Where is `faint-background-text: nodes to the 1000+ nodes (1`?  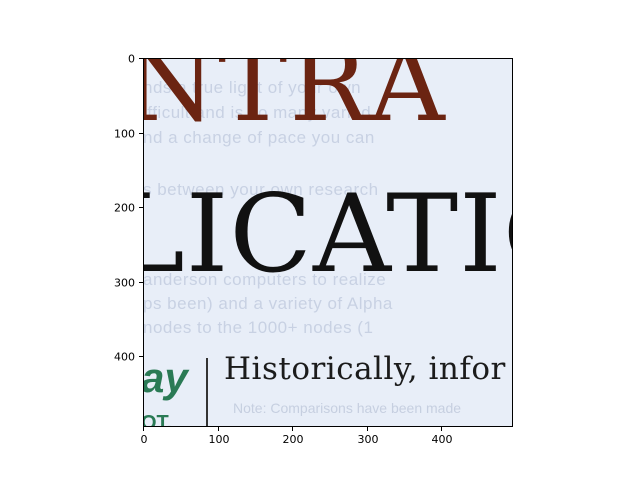
faint-background-text: nodes to the 1000+ nodes (1 is located at coordinates (258, 327).